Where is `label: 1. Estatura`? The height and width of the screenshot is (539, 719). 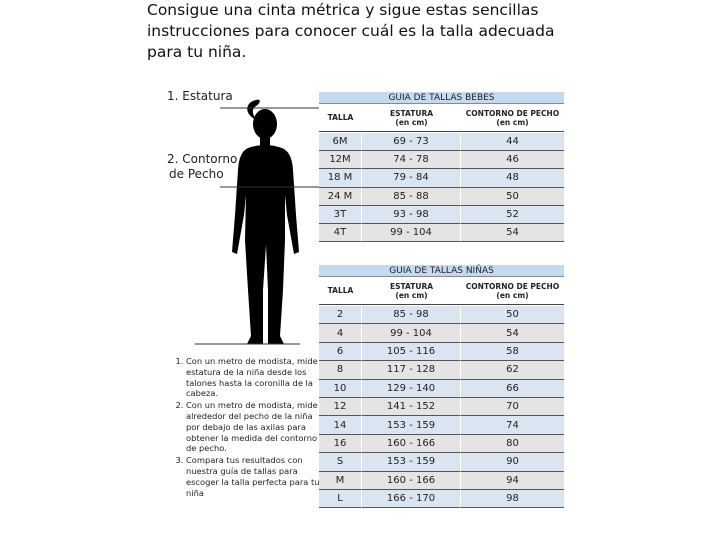
label: 1. Estatura is located at coordinates (200, 96).